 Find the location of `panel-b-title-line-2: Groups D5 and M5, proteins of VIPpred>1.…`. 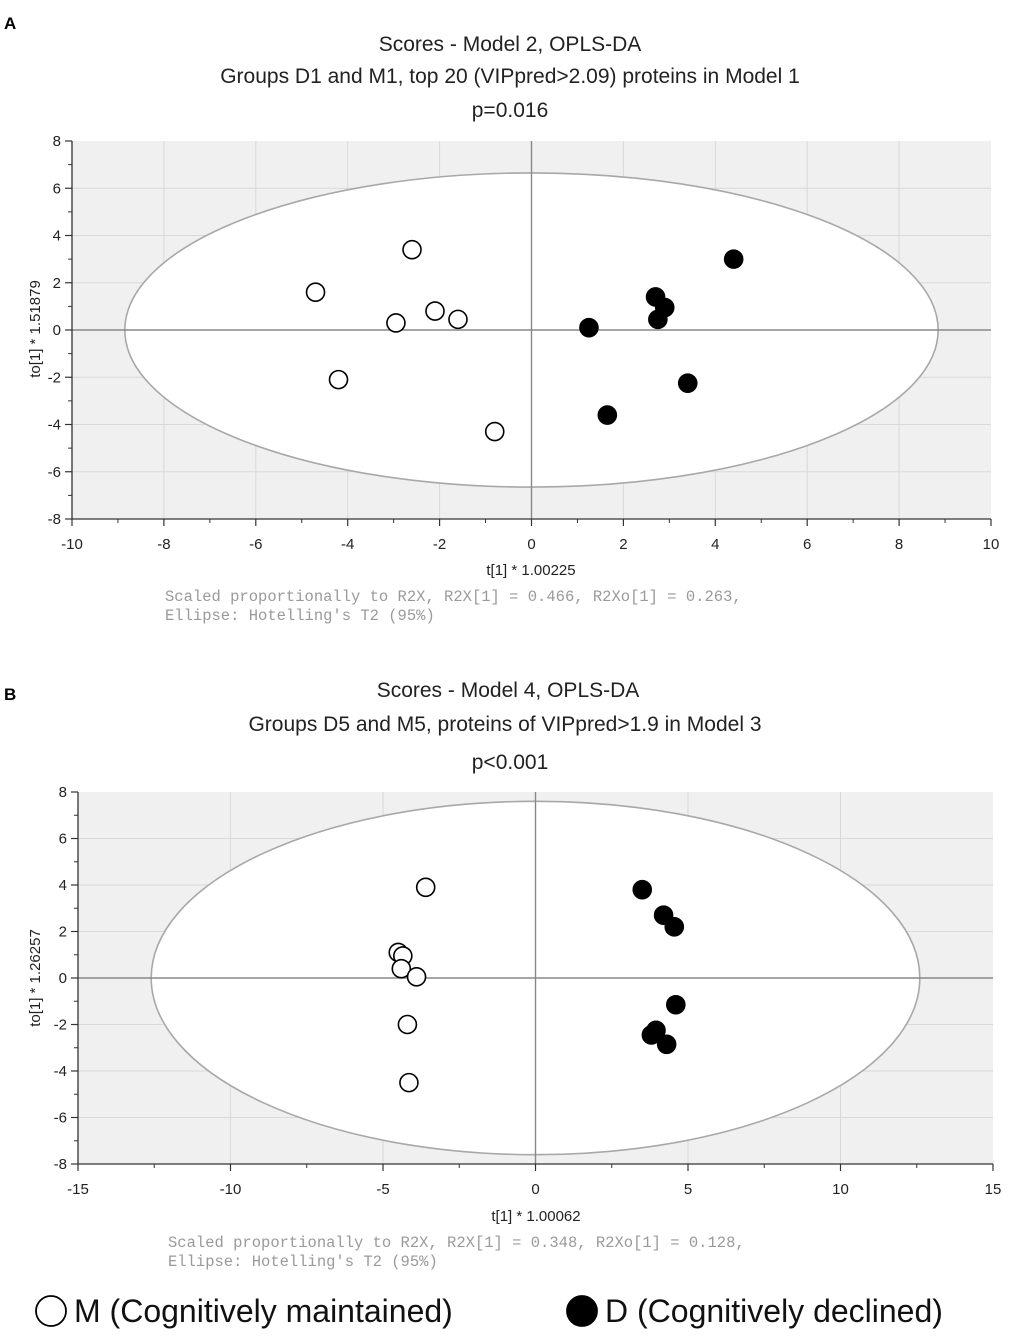

panel-b-title-line-2: Groups D5 and M5, proteins of VIPpred>1.… is located at coordinates (504, 724).